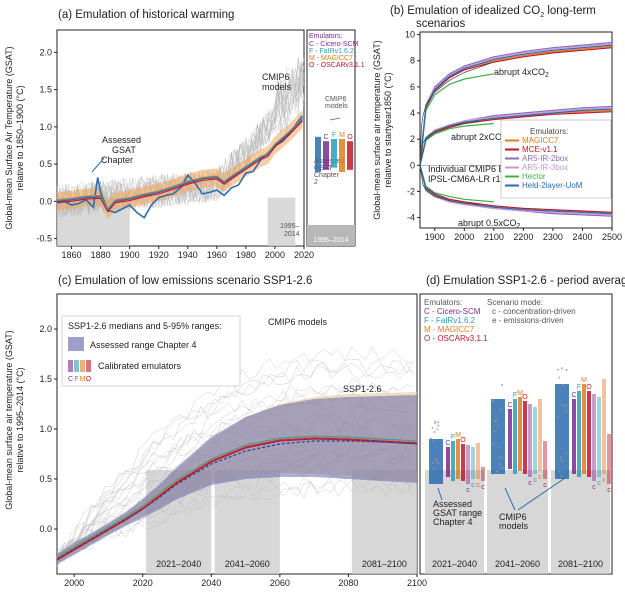 Image resolution: width=625 pixels, height=599 pixels. Describe the element at coordinates (290, 226) in the screenshot. I see `panel-a-period-label-0: 1995–` at that location.